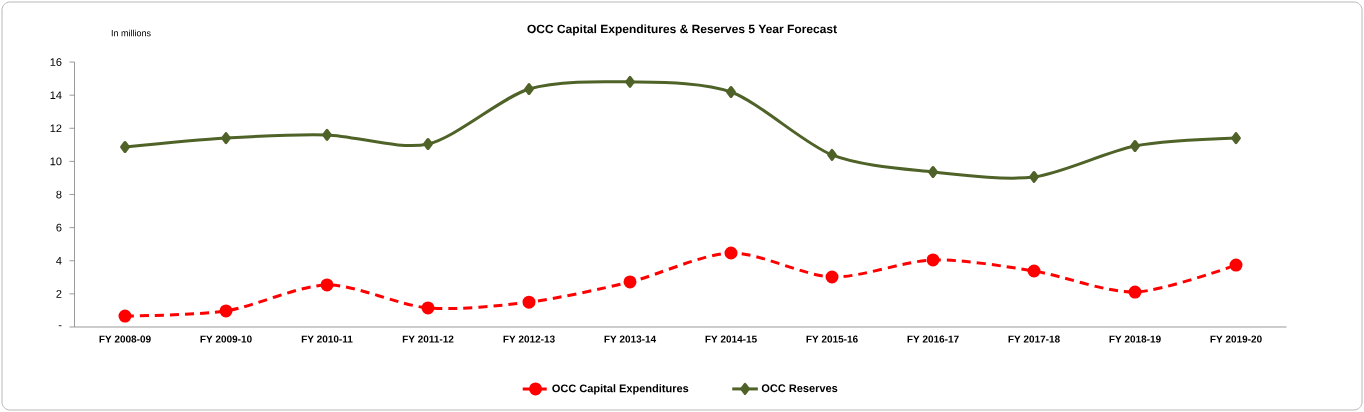  Describe the element at coordinates (59, 194) in the screenshot. I see `y-tick-label: 8` at that location.